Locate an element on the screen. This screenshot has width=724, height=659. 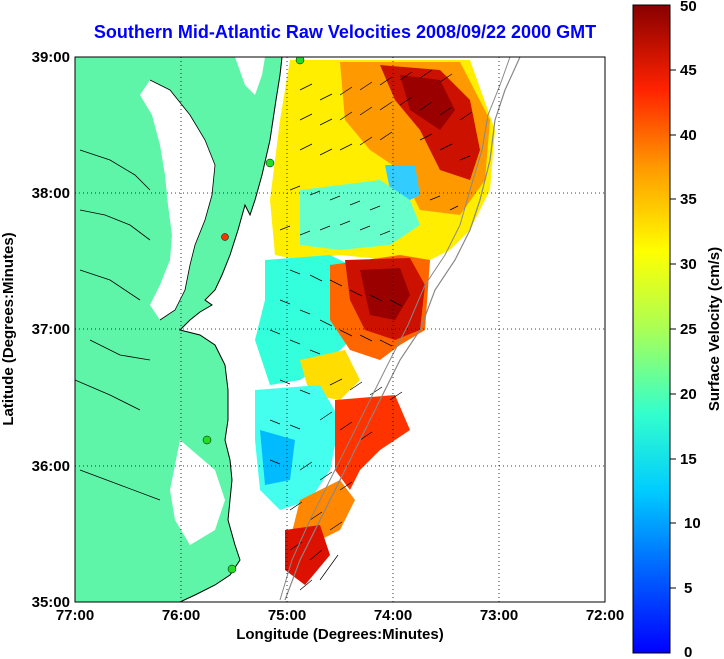
y-tick-label: 37:00 is located at coordinates (51, 329).